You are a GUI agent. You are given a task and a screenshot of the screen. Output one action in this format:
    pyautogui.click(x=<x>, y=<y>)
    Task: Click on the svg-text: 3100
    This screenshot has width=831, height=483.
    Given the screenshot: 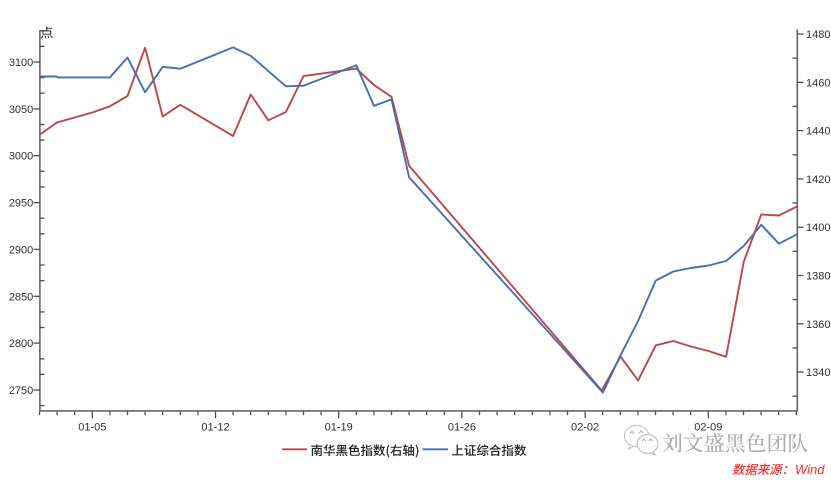 What is the action you would take?
    pyautogui.click(x=21, y=63)
    